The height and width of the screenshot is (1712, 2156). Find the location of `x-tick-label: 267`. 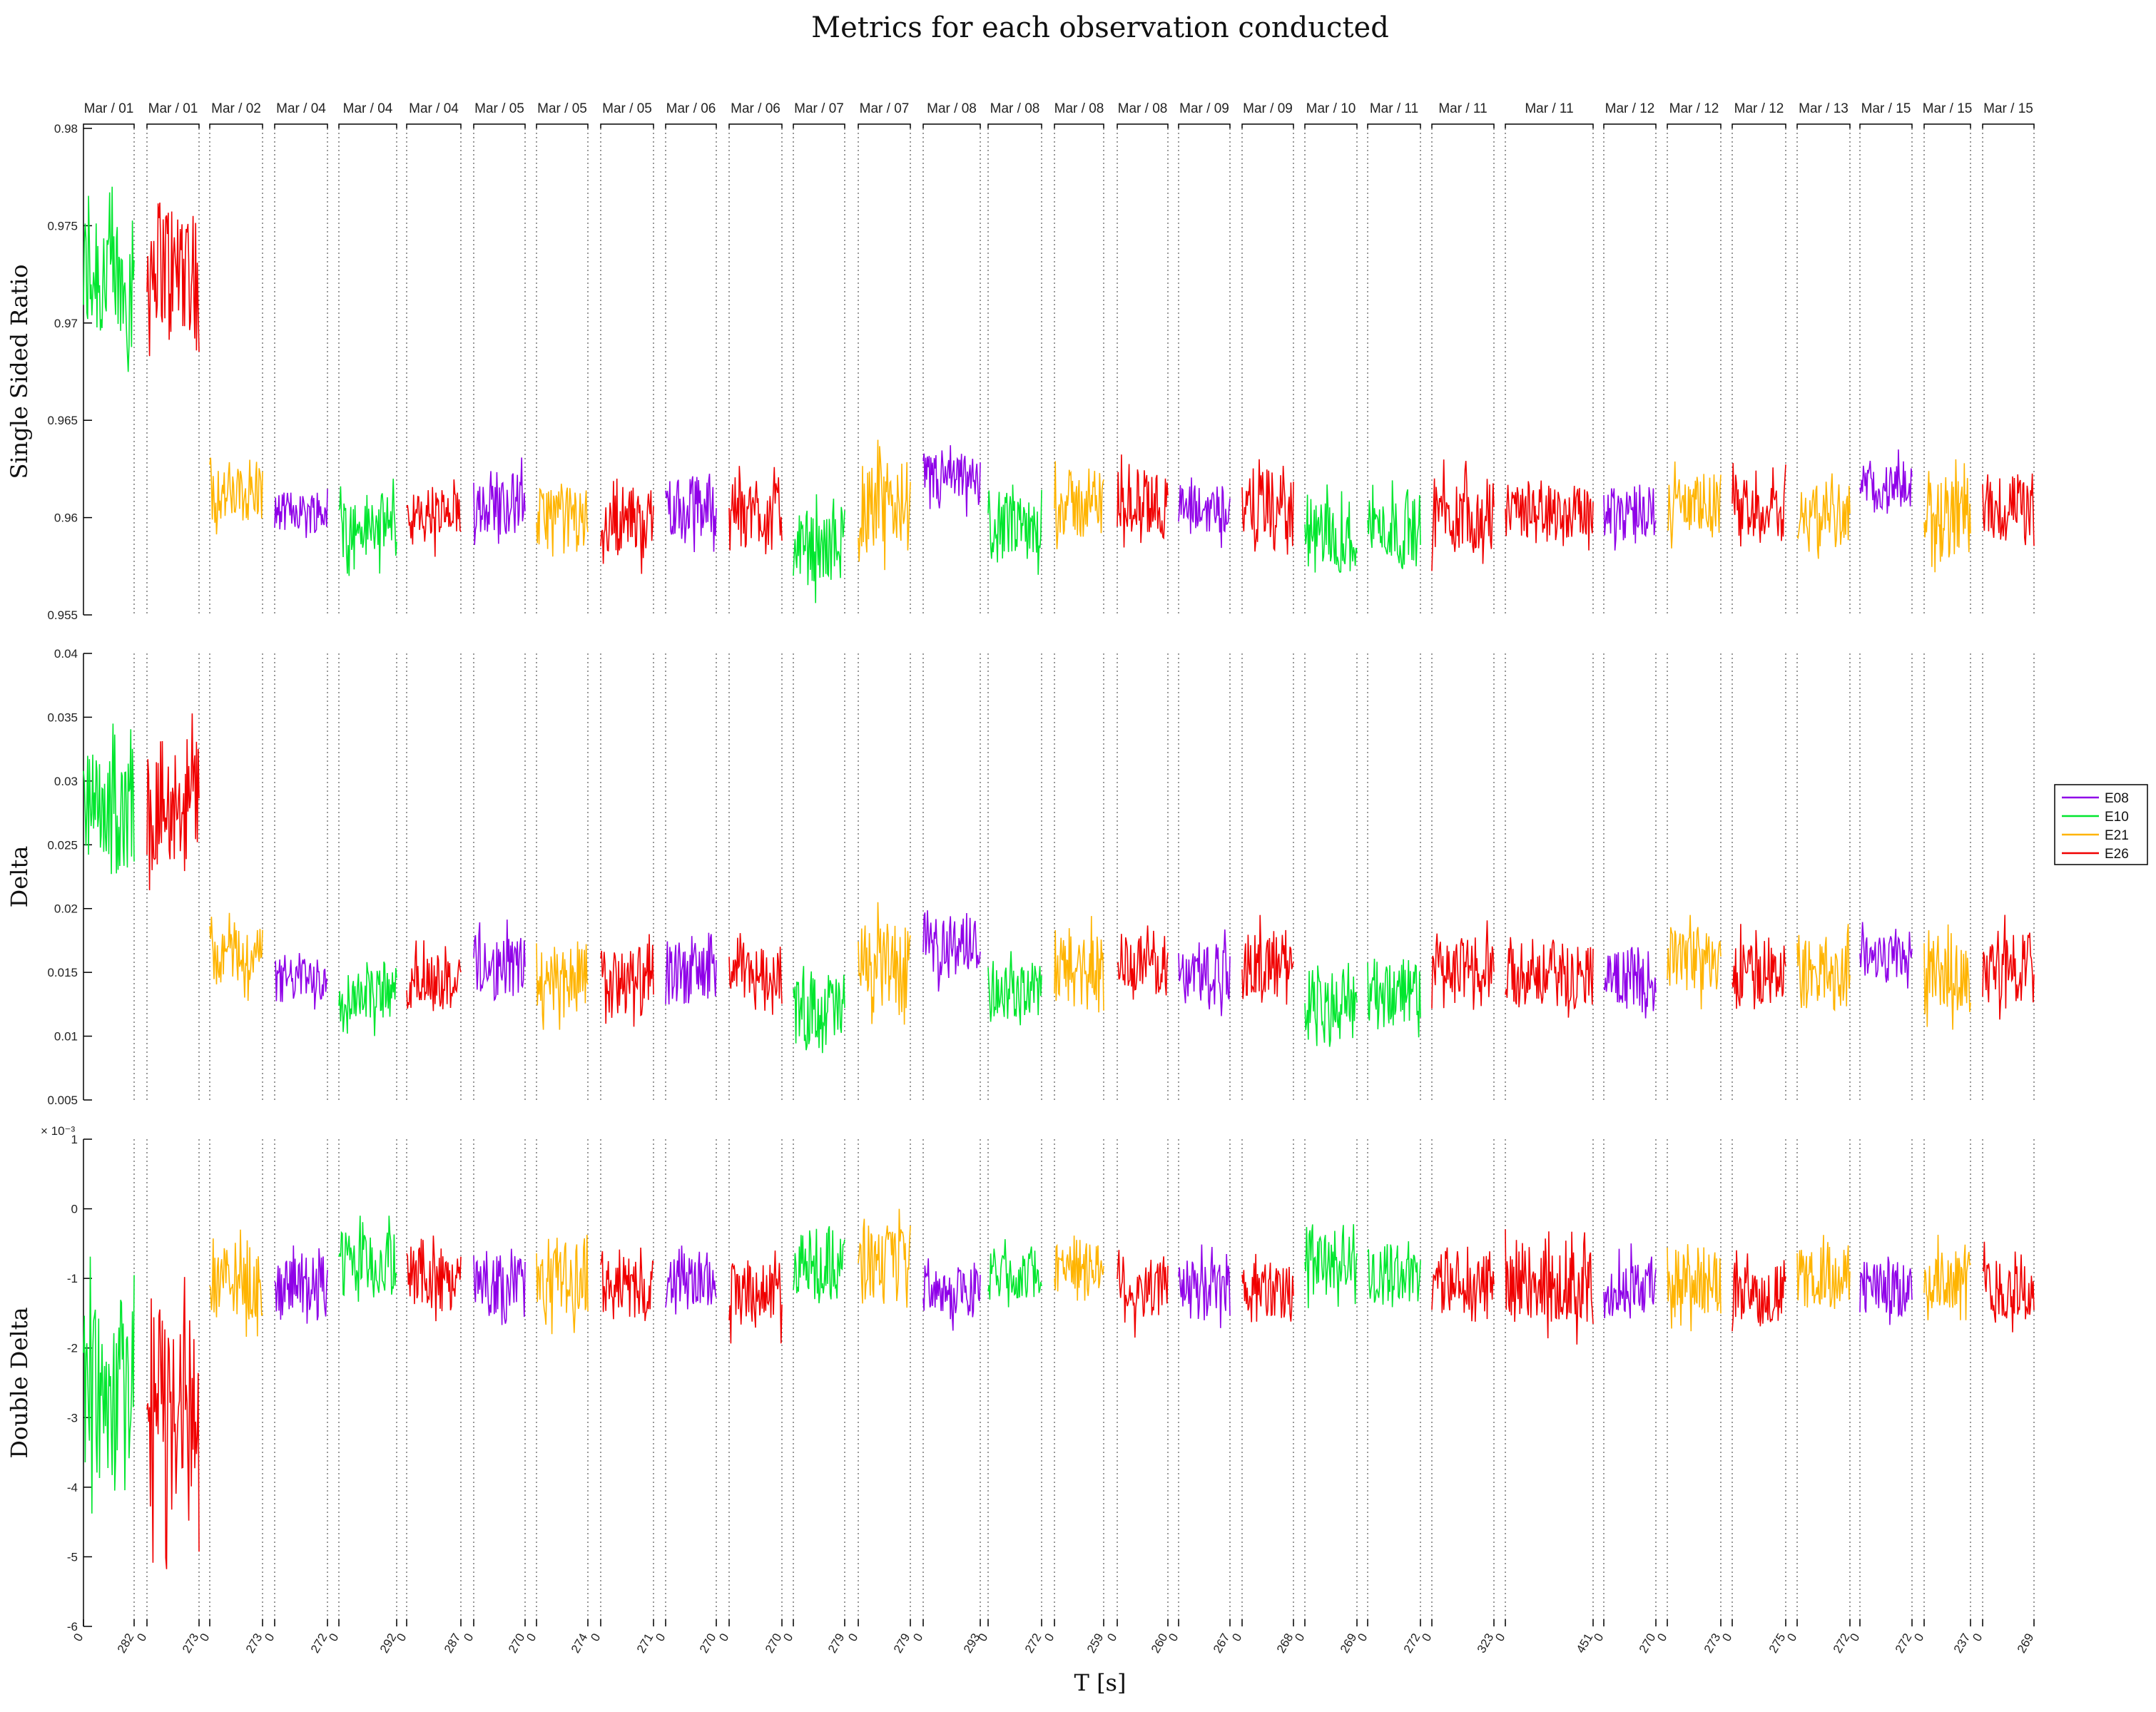

x-tick-label: 267 is located at coordinates (1222, 1643).